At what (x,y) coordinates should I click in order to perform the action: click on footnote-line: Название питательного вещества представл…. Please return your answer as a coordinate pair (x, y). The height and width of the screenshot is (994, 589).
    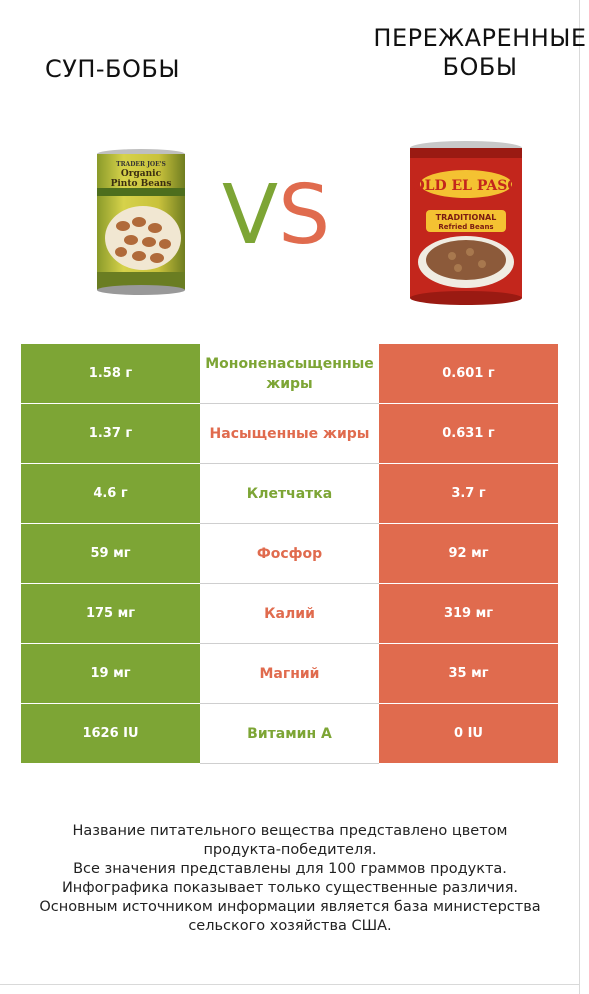
    Looking at the image, I should click on (290, 831).